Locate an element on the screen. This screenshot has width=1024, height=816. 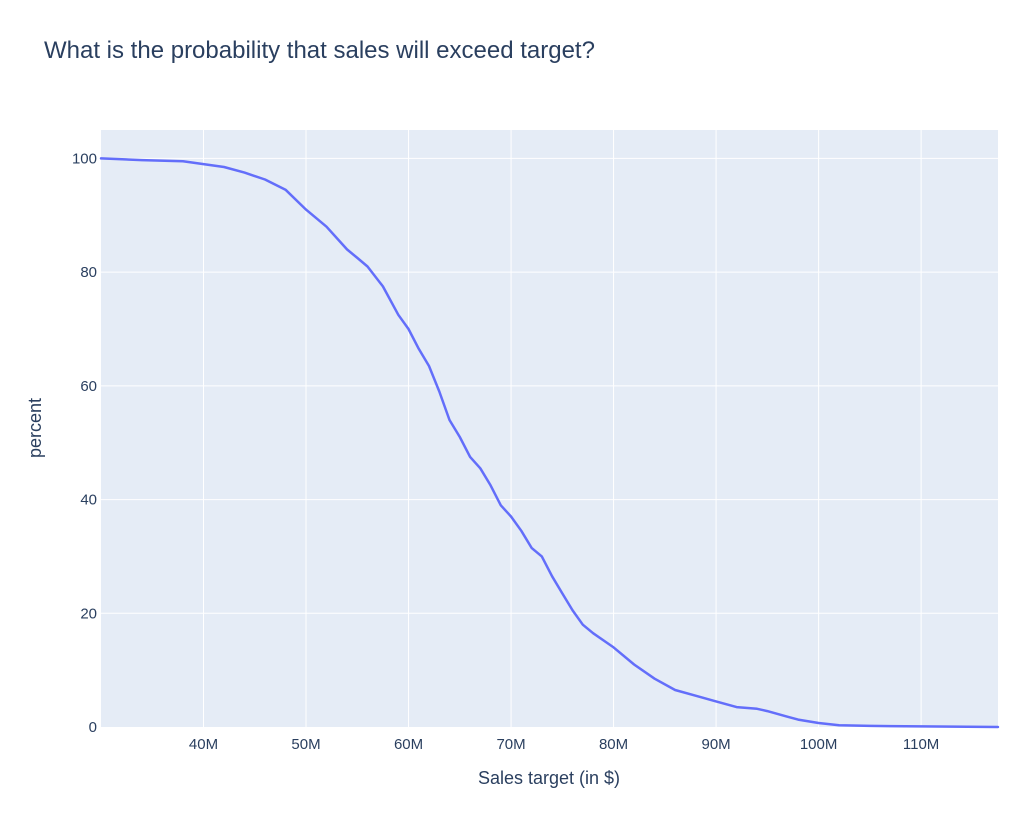
x-tick-label: 70M is located at coordinates (510, 744).